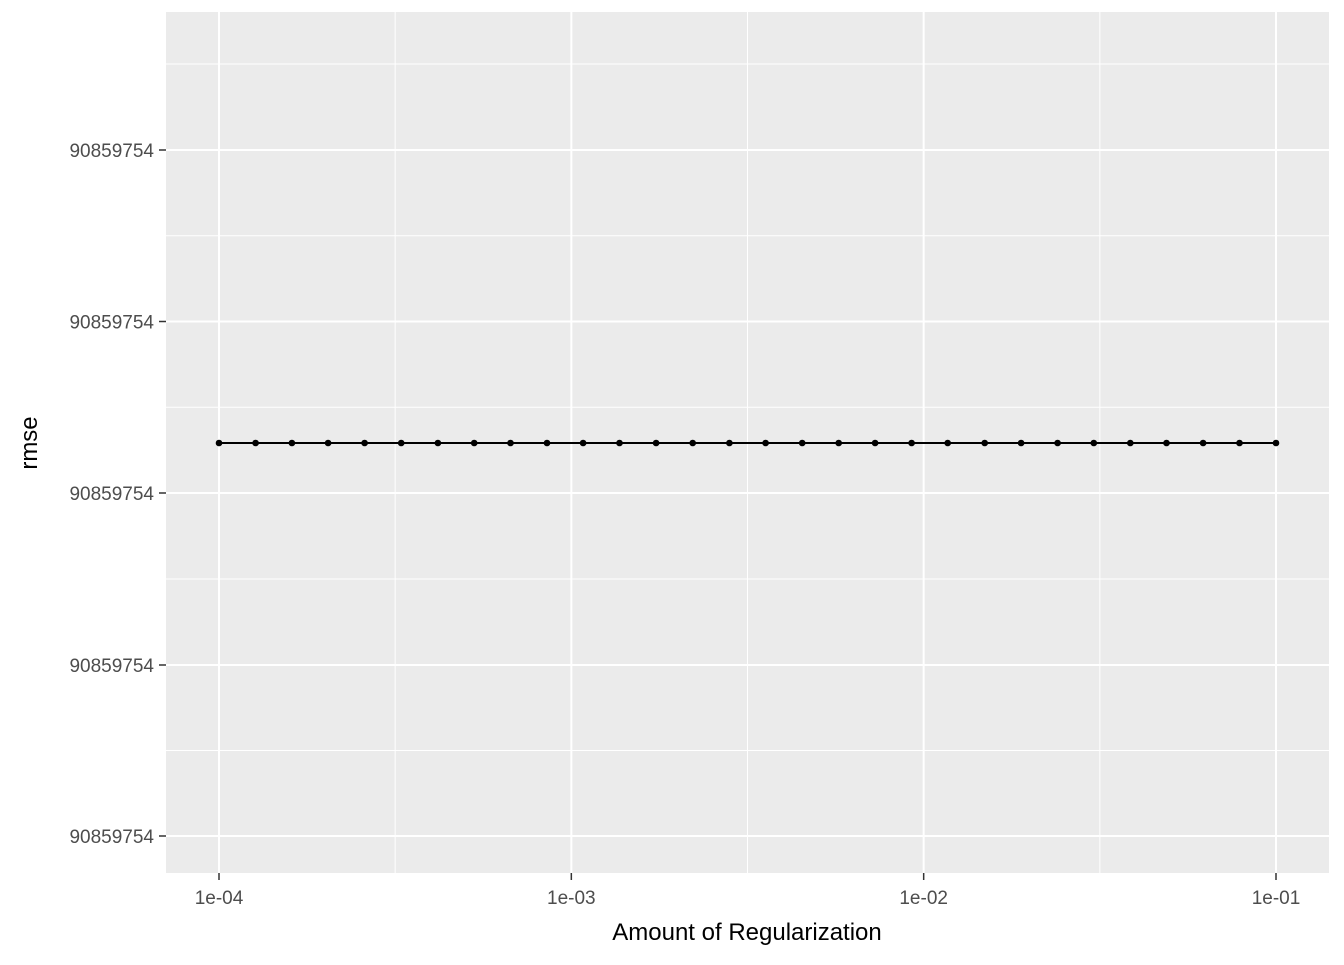 Image resolution: width=1344 pixels, height=965 pixels. What do you see at coordinates (219, 898) in the screenshot?
I see `x-tick-label: 1e-04` at bounding box center [219, 898].